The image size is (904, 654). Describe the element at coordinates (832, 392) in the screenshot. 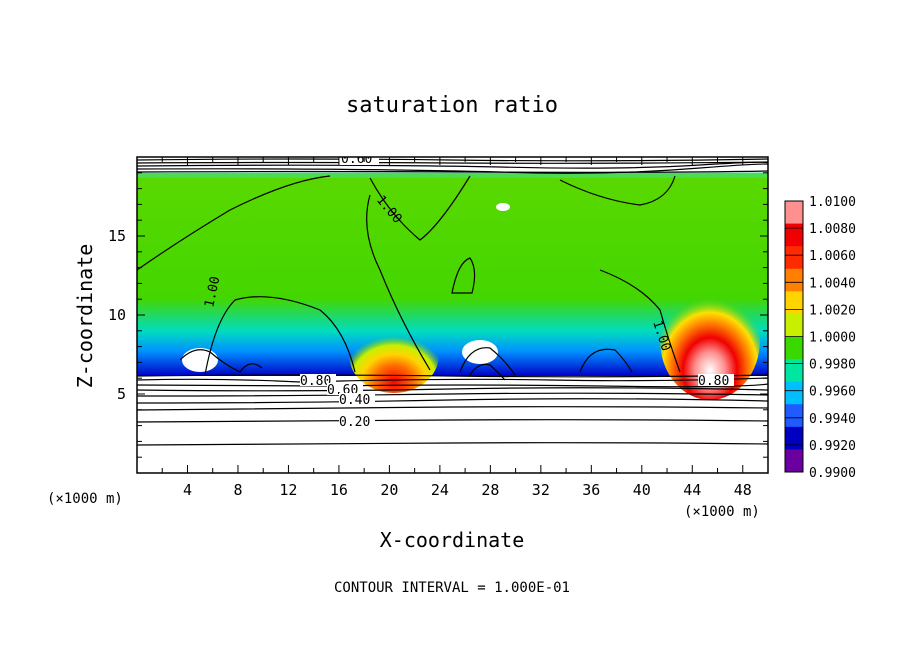

I see `colorbar-label: 0.9960` at that location.